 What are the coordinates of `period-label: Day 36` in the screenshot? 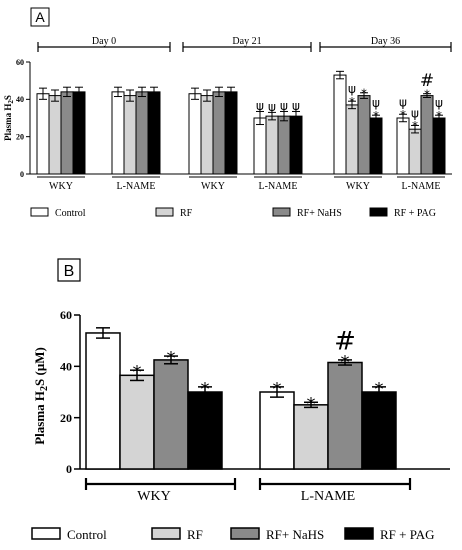 It's located at (385, 41).